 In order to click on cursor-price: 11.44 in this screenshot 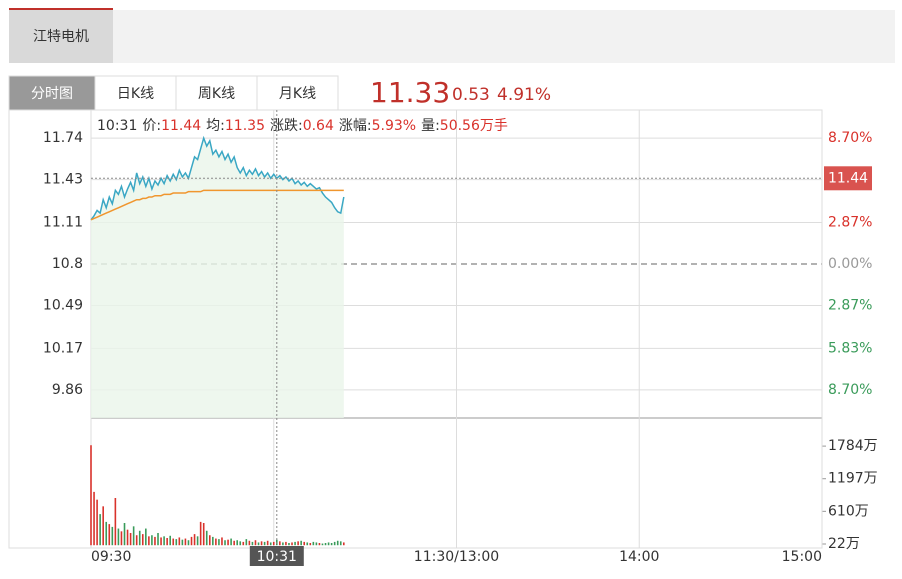, I will do `click(848, 178)`.